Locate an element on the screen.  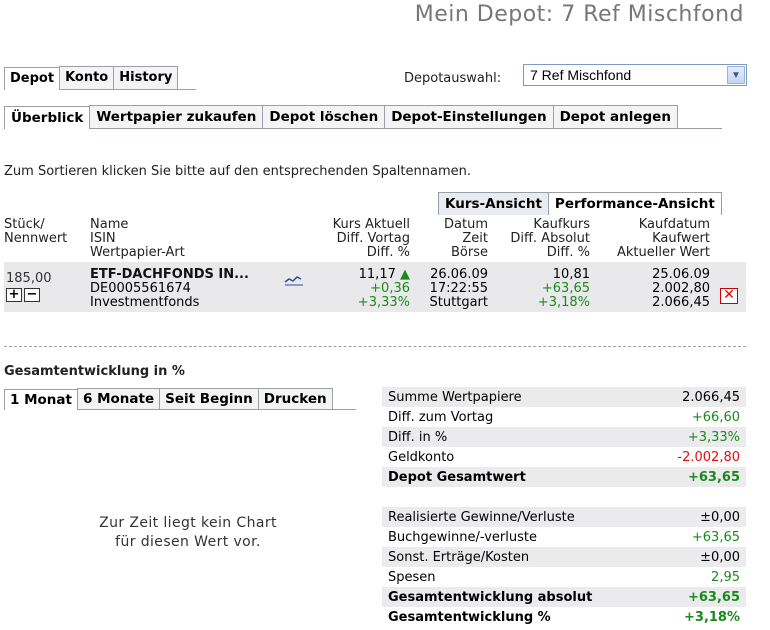
summary-row: Depot Gesamtwert +63,65 is located at coordinates (564, 477).